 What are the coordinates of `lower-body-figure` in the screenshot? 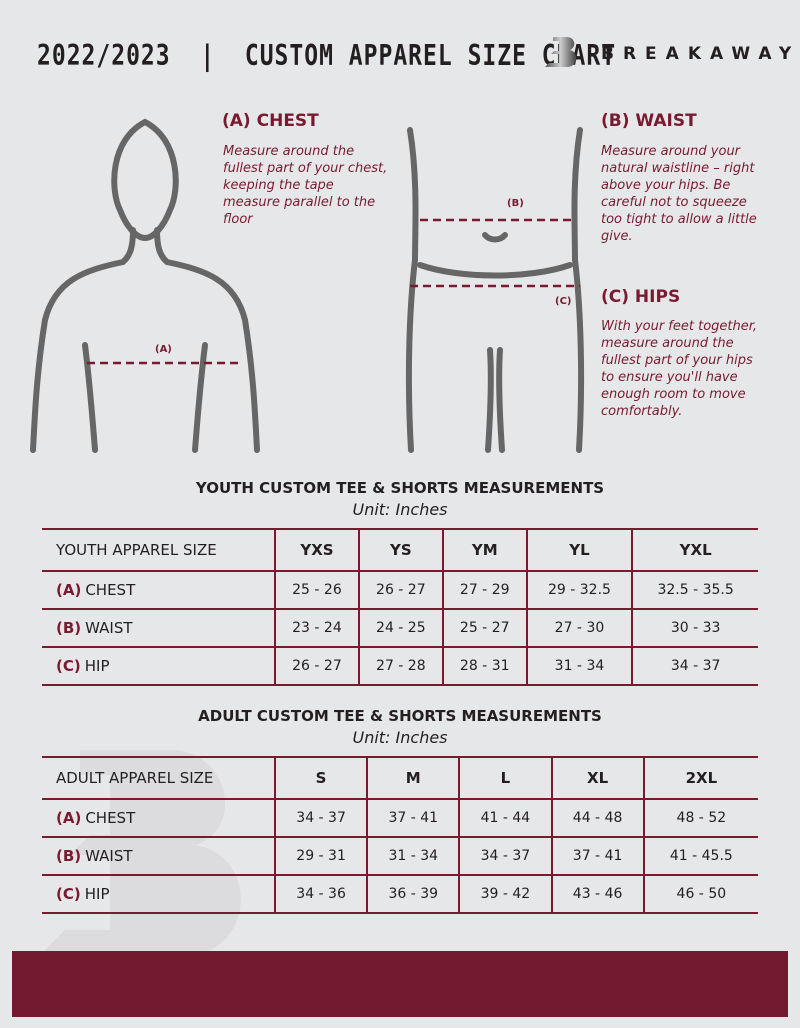 It's located at (495, 290).